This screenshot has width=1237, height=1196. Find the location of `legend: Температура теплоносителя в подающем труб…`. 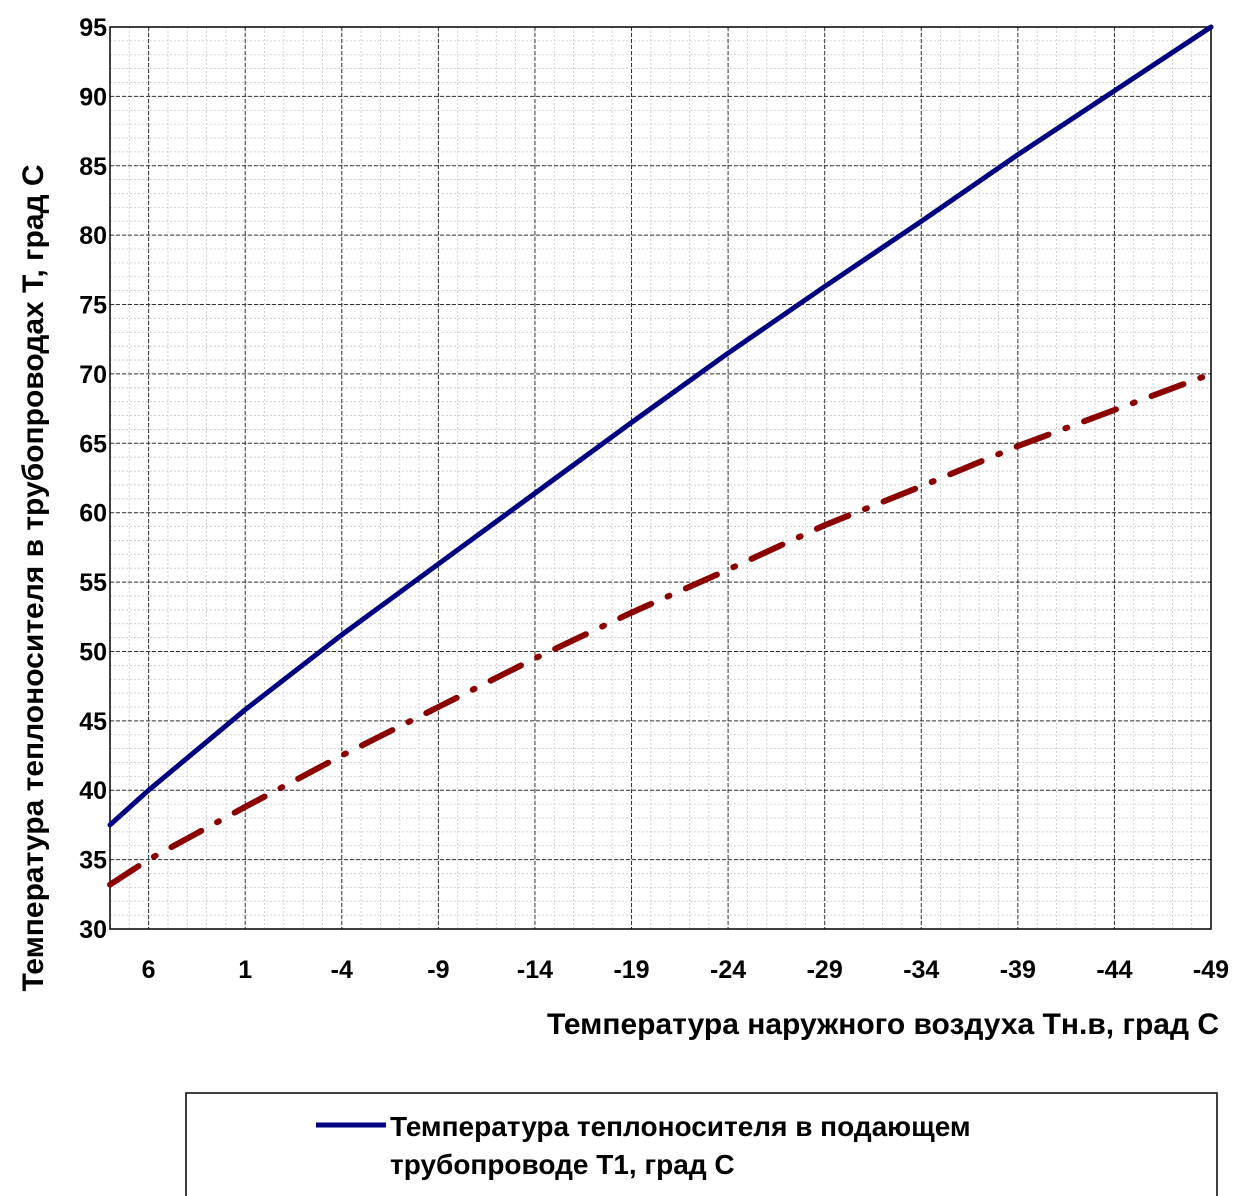

legend: Температура теплоносителя в подающем труб… is located at coordinates (701, 1144).